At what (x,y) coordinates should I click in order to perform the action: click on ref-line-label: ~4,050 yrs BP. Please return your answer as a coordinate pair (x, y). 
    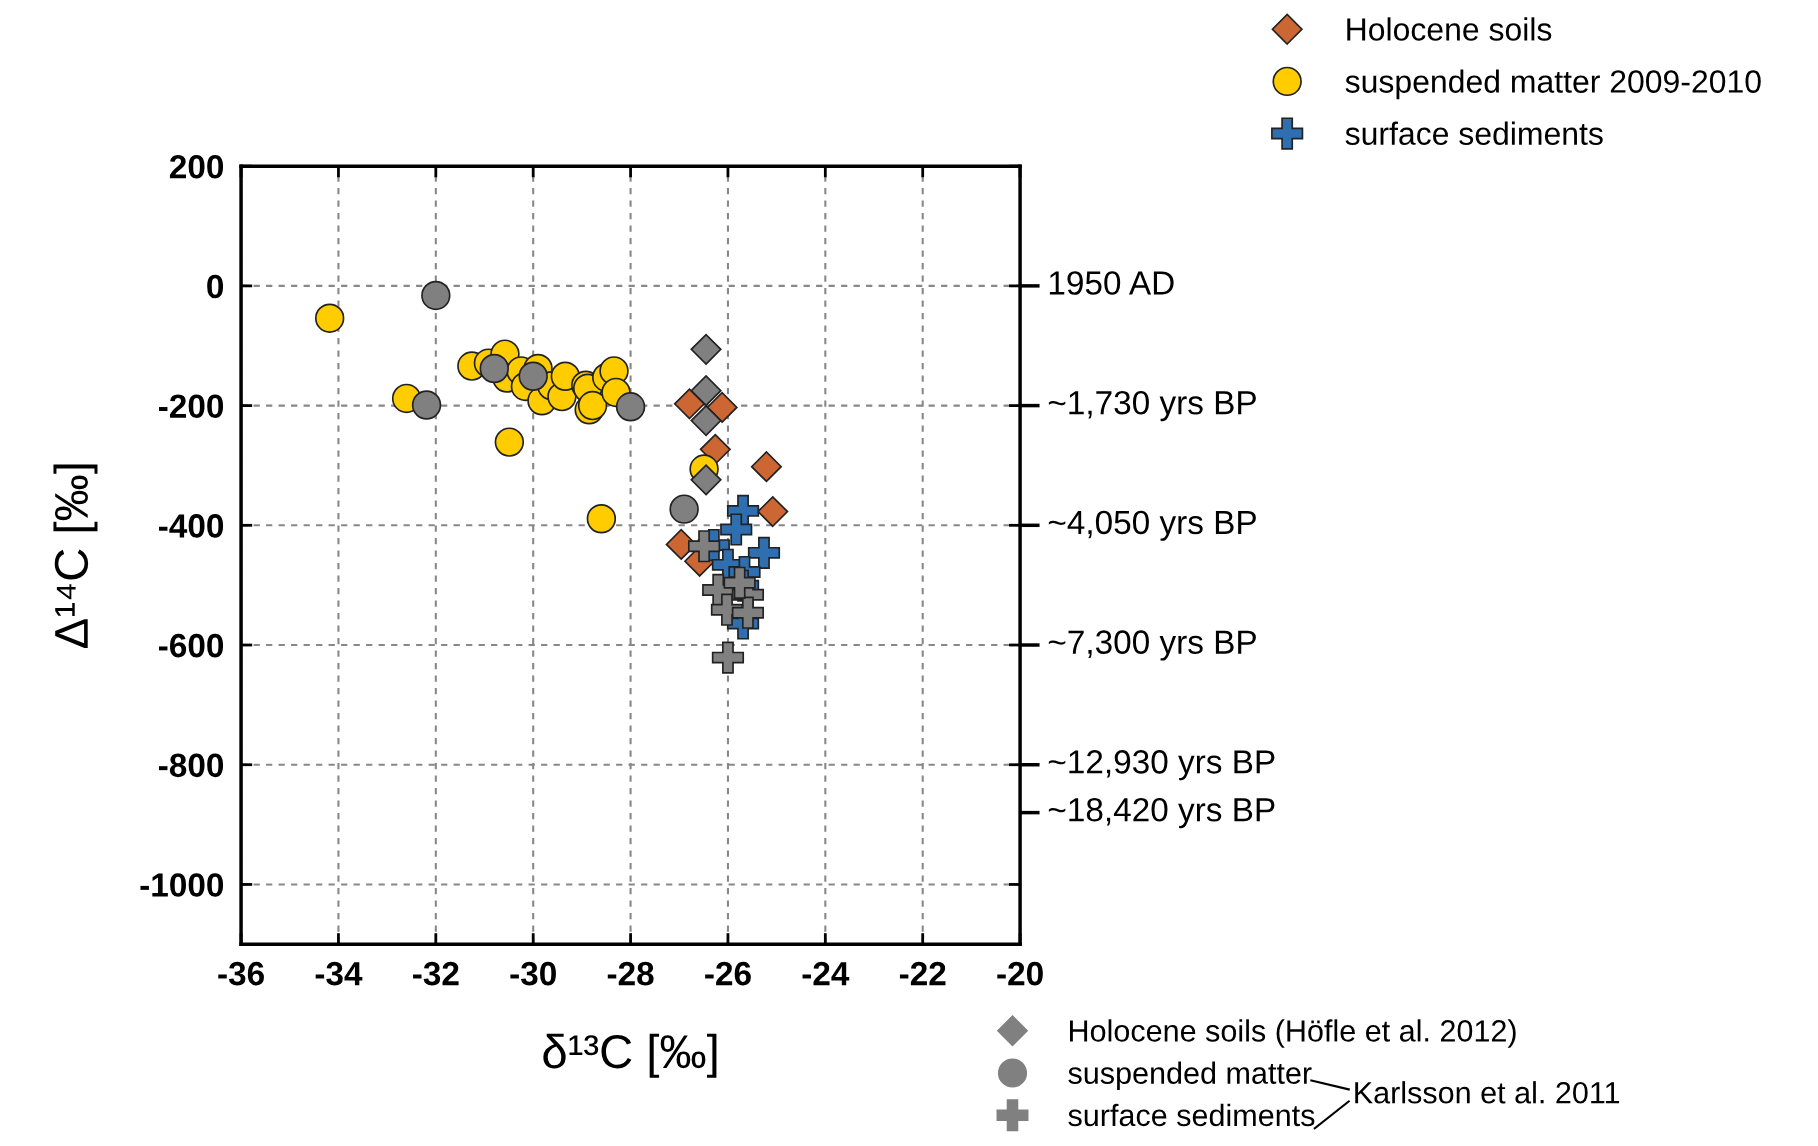
    Looking at the image, I should click on (1152, 525).